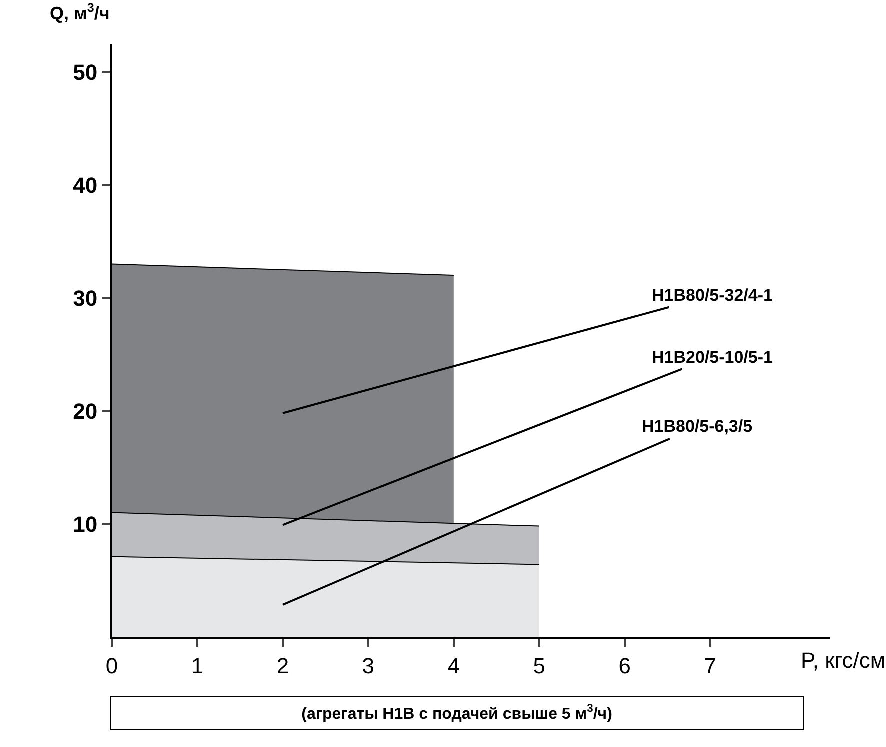  Describe the element at coordinates (85, 72) in the screenshot. I see `y-tick-label: 50` at that location.